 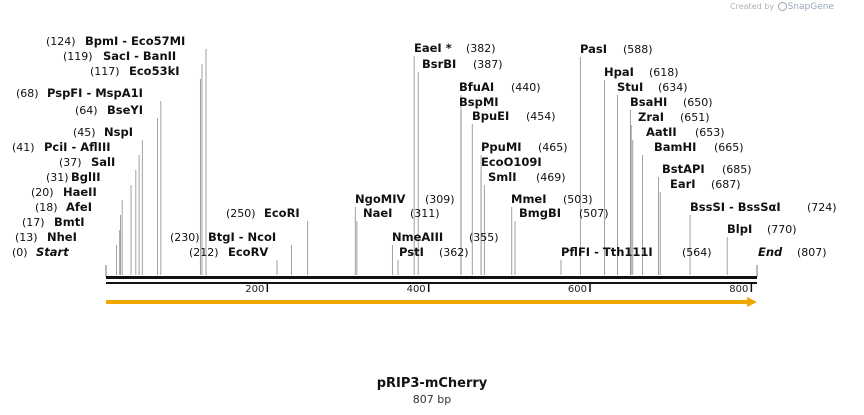 I want to click on site-position-ecorv: (212), so click(x=204, y=252).